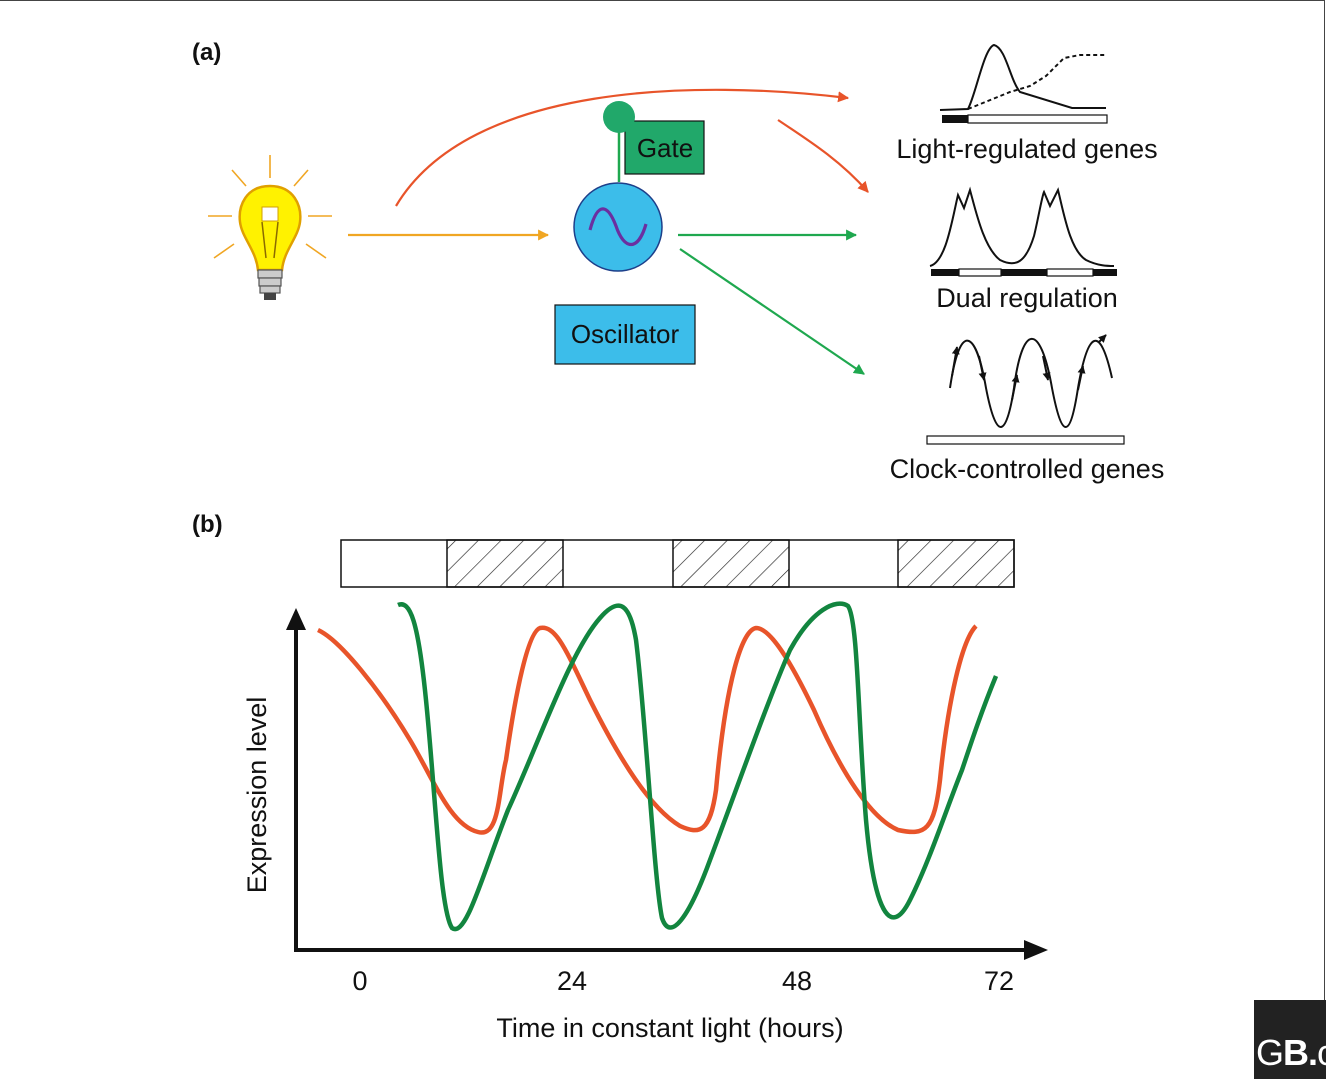 The height and width of the screenshot is (1079, 1326). What do you see at coordinates (1026, 149) in the screenshot?
I see `light-regulated-genes-label: Light-regulated genes` at bounding box center [1026, 149].